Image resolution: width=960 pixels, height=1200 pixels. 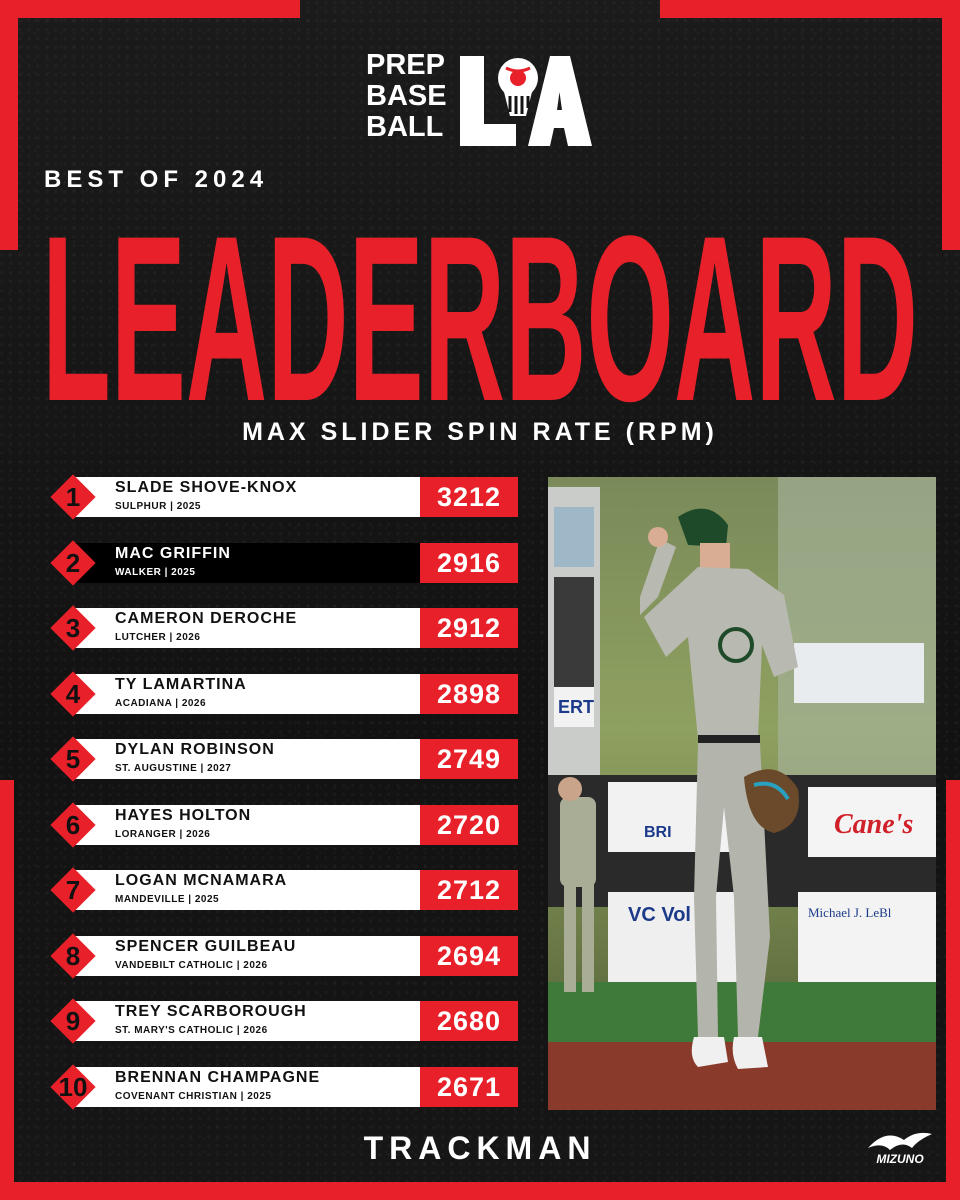 I want to click on player-school-class: ACADIANA | 2026, so click(x=161, y=703).